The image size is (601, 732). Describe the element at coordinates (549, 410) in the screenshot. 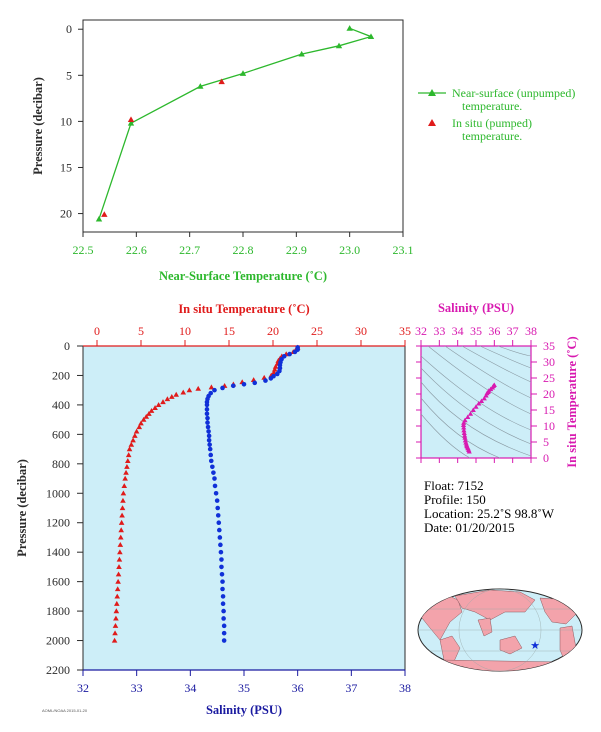

I see `tick-label: 15` at that location.